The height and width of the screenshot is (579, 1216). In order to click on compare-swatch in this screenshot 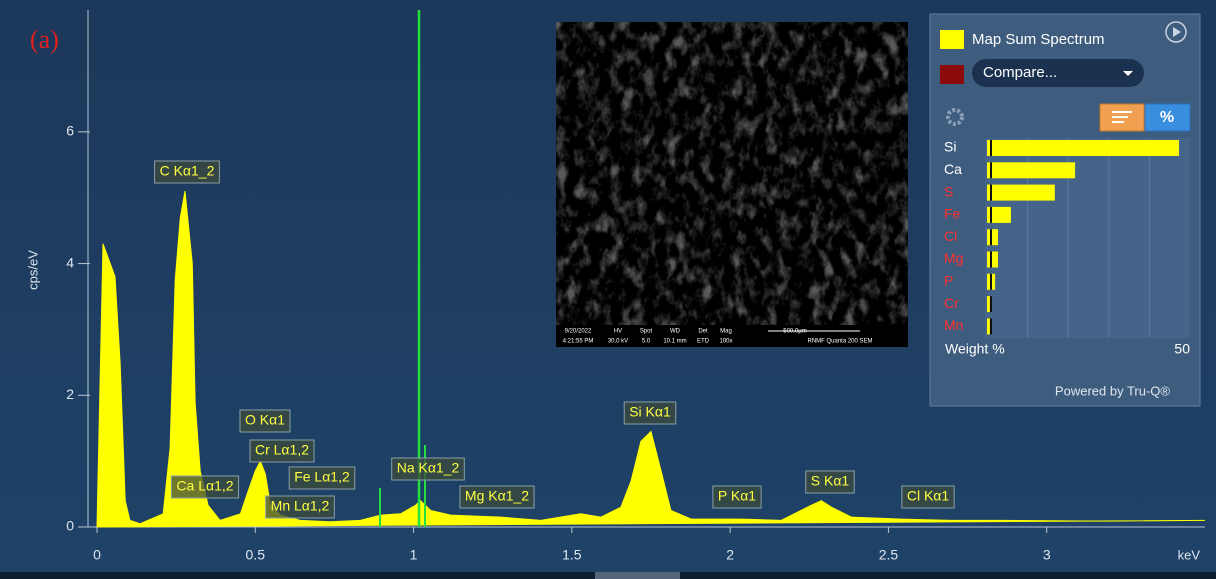, I will do `click(952, 74)`.